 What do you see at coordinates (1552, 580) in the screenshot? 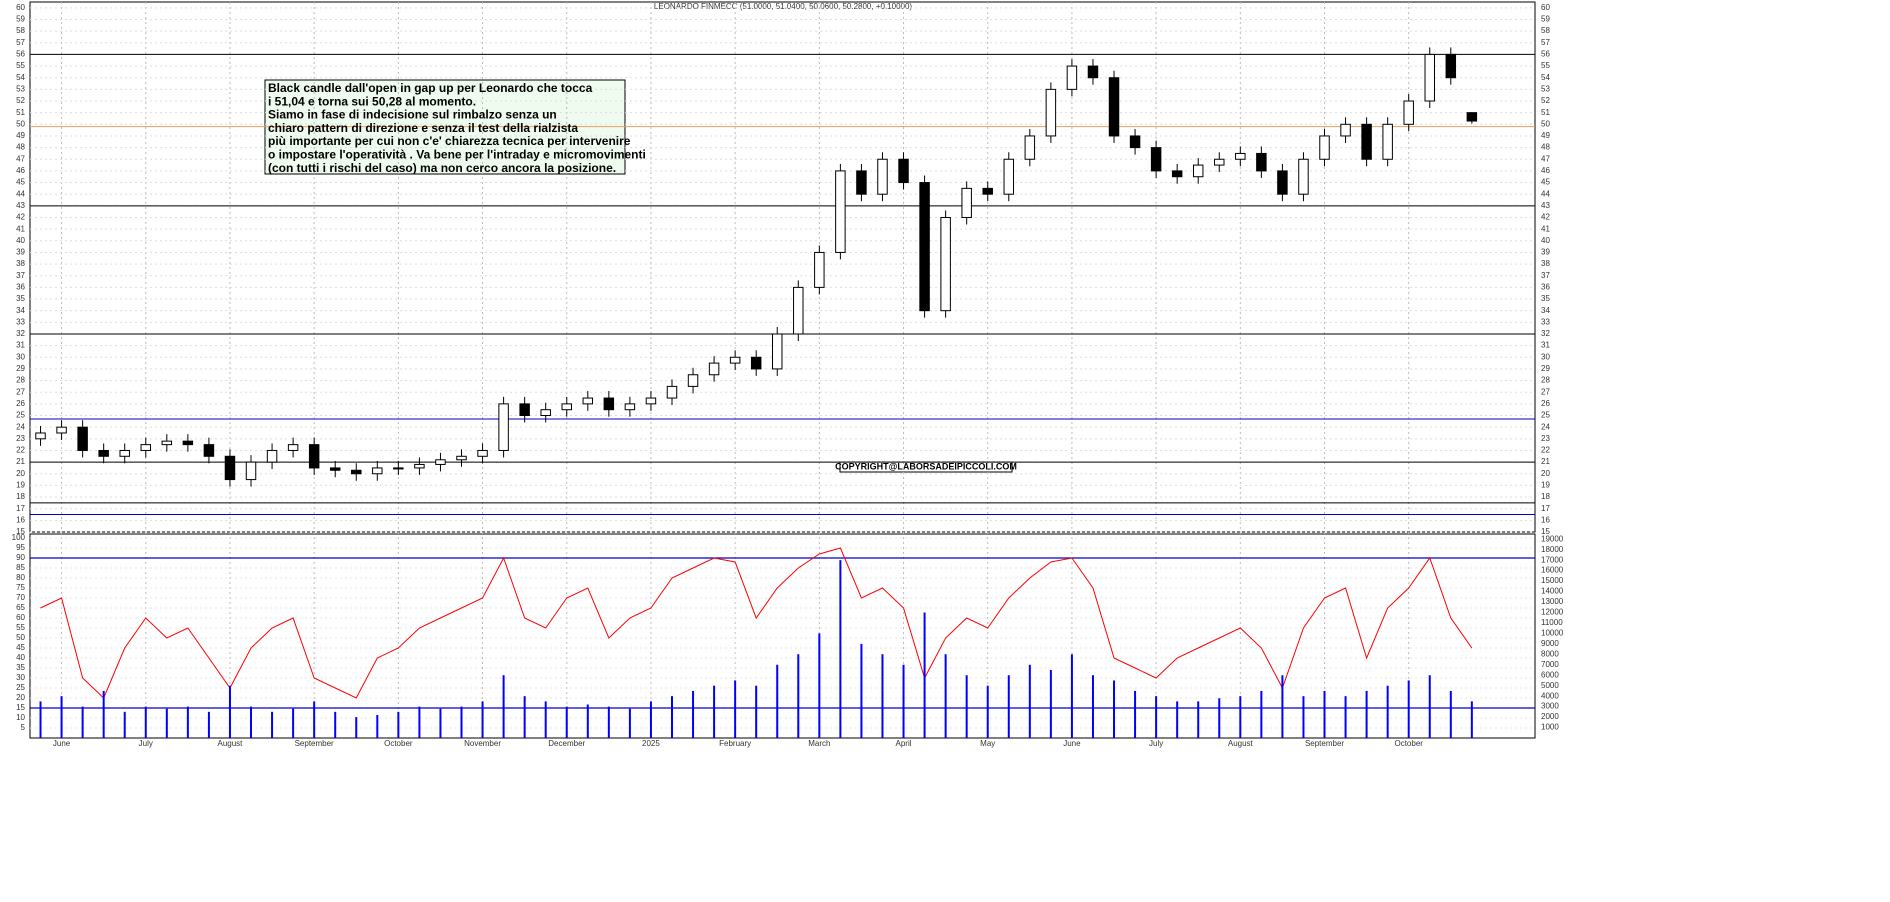
I see `y2-tick-label: 15000` at bounding box center [1552, 580].